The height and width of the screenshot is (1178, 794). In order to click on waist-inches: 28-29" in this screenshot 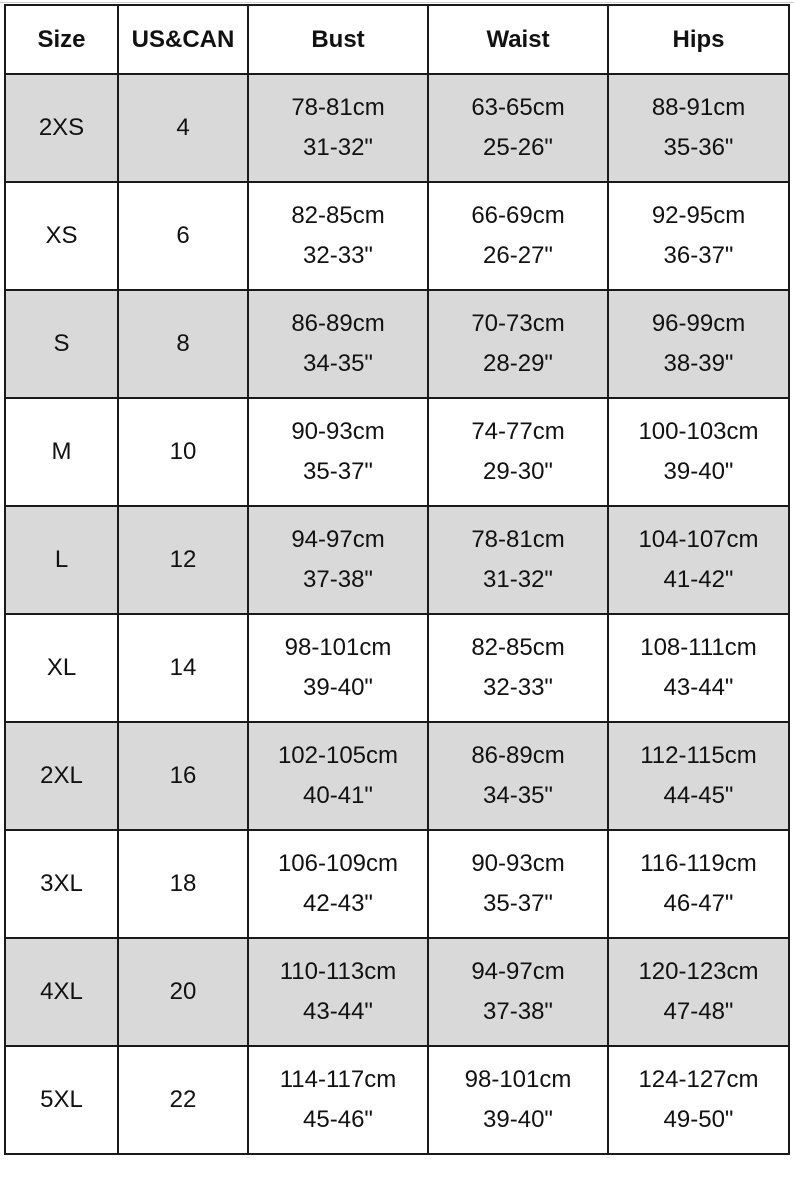, I will do `click(518, 363)`.